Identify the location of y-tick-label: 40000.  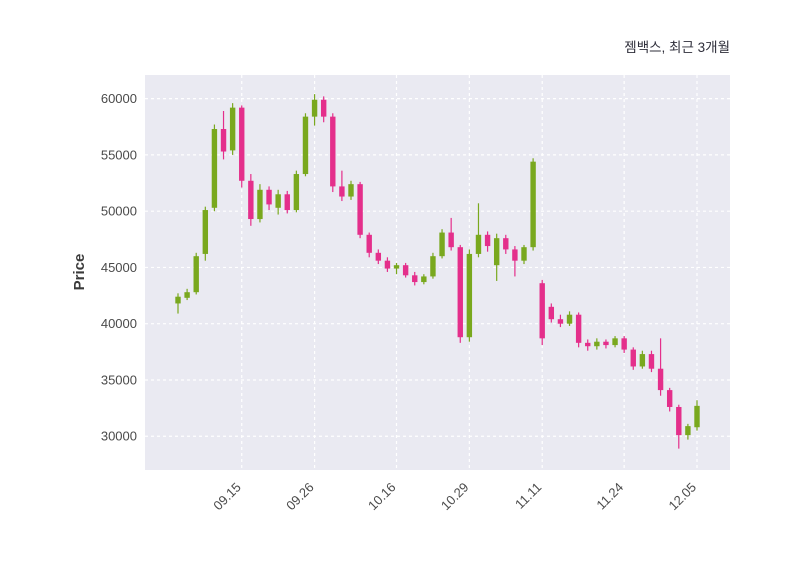
(119, 323).